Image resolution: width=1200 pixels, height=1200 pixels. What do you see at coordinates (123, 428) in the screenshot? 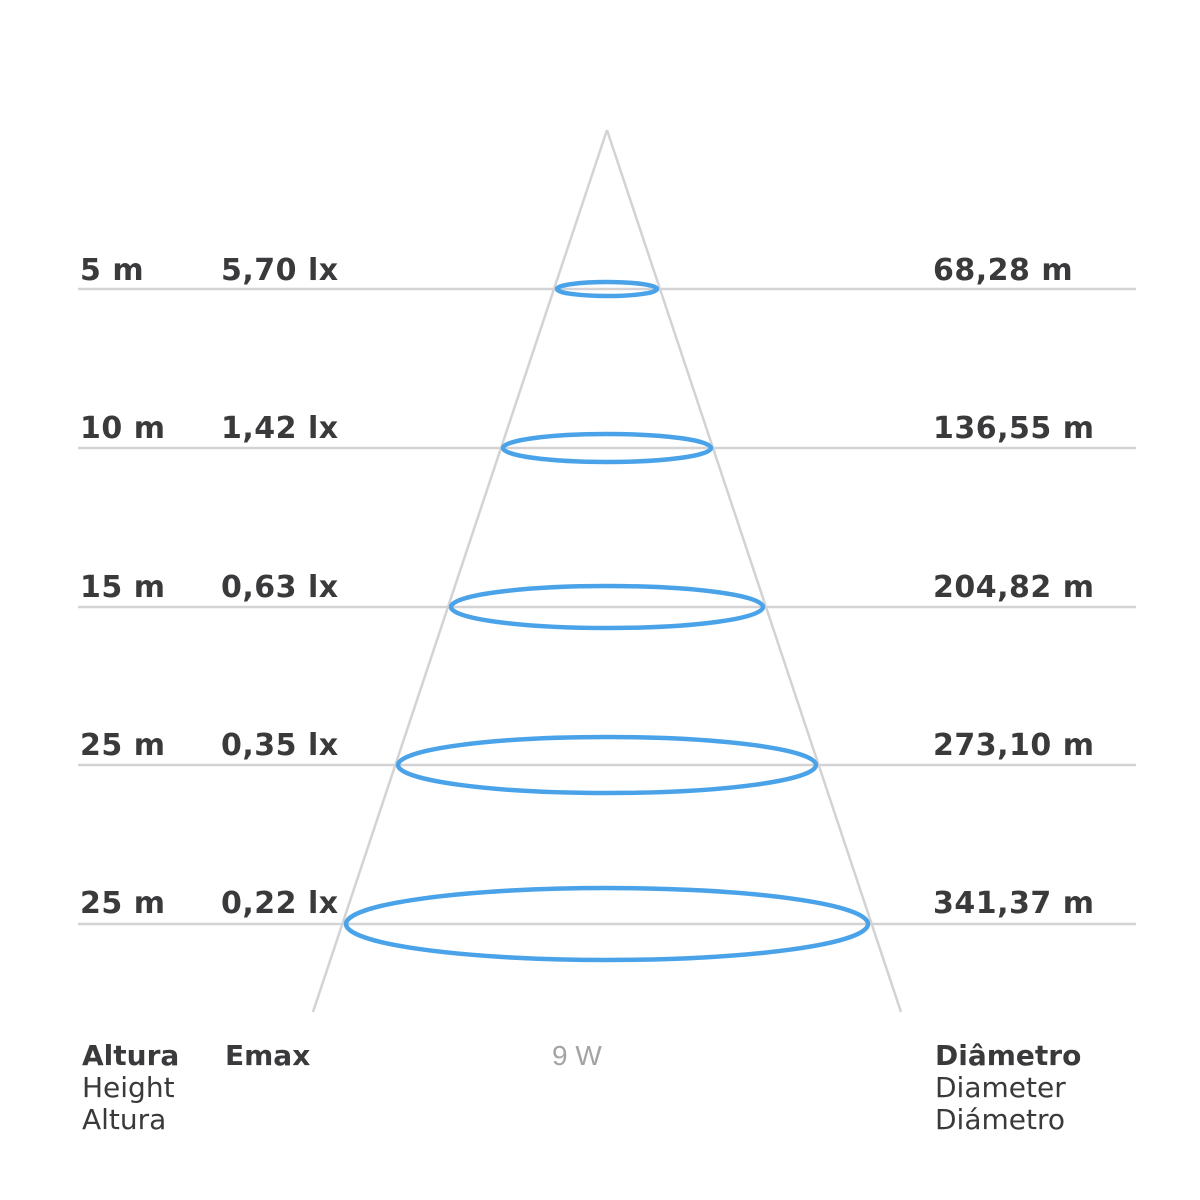
I see `height-label: 10 m` at bounding box center [123, 428].